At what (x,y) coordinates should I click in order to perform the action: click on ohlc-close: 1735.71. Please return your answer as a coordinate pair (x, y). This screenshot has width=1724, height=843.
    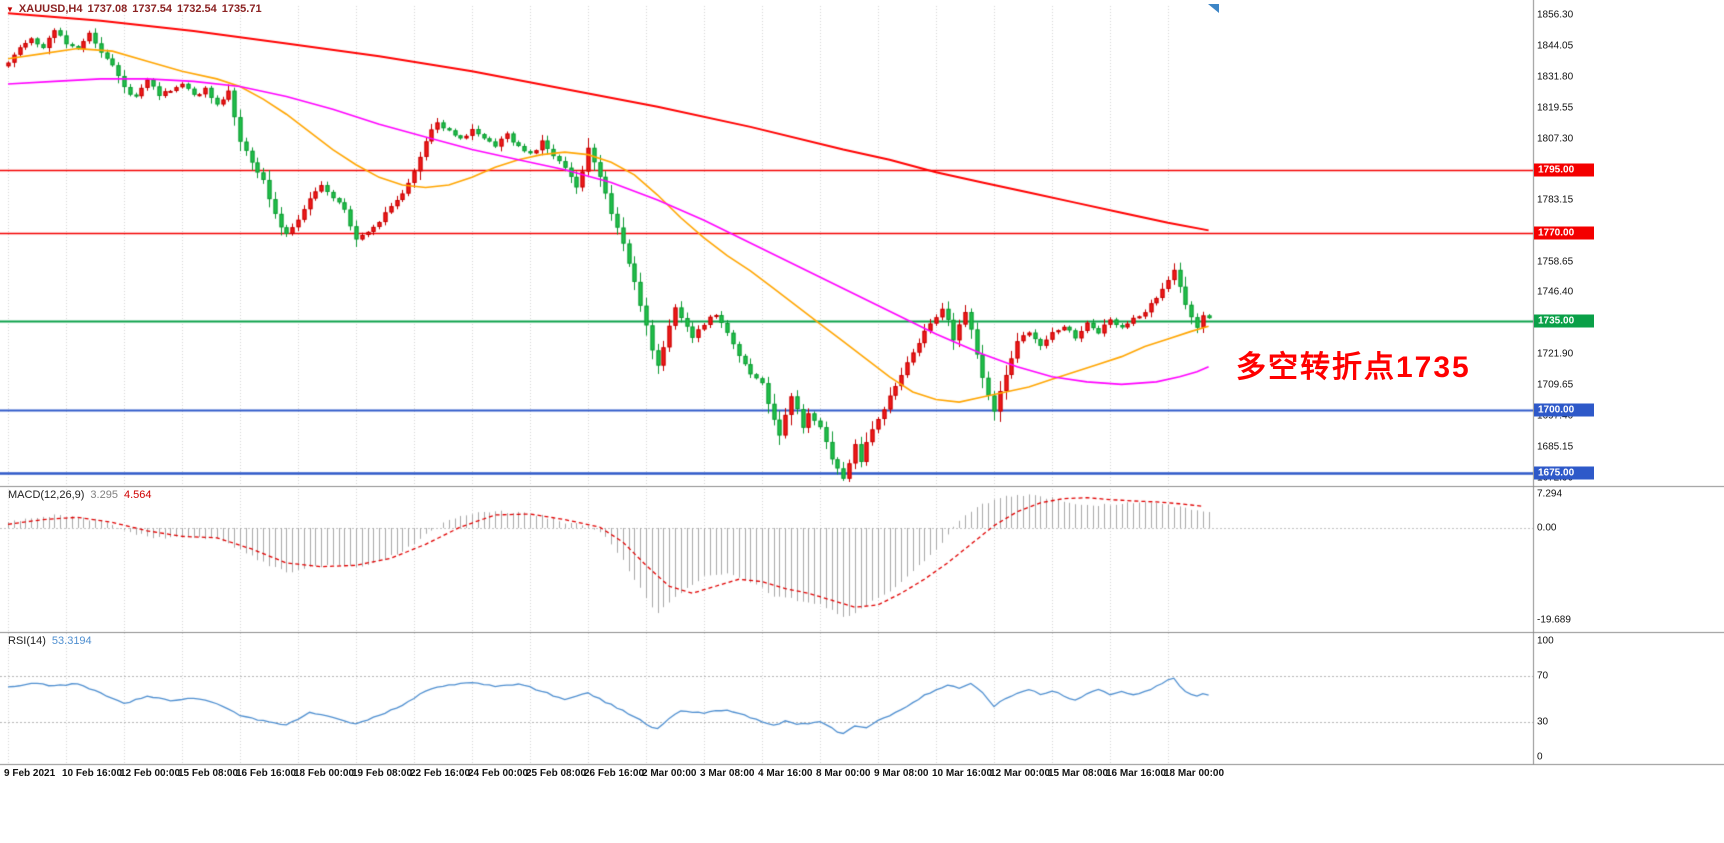
    Looking at the image, I should click on (241, 9).